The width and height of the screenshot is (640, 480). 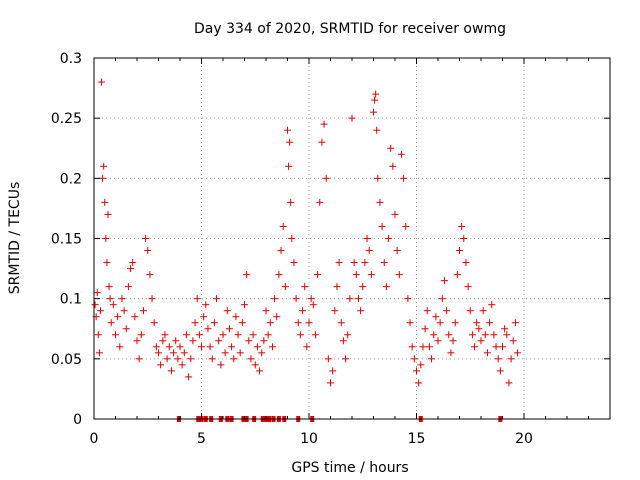 I want to click on x-tick-label: 10, so click(x=309, y=439).